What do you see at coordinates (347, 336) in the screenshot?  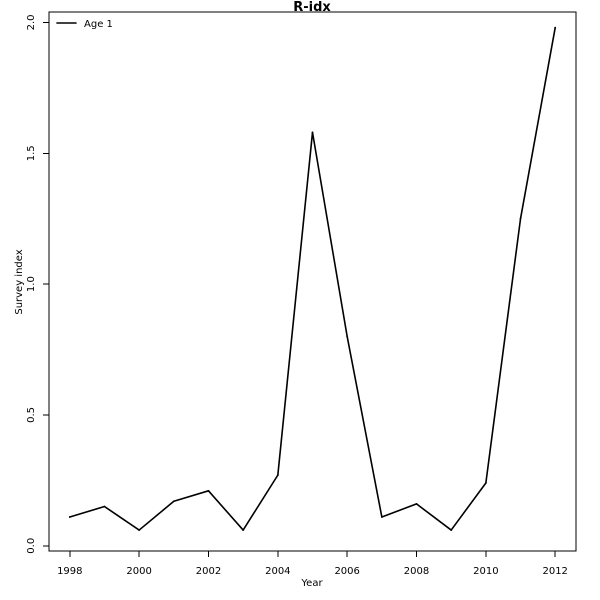 I see `data-point-2006` at bounding box center [347, 336].